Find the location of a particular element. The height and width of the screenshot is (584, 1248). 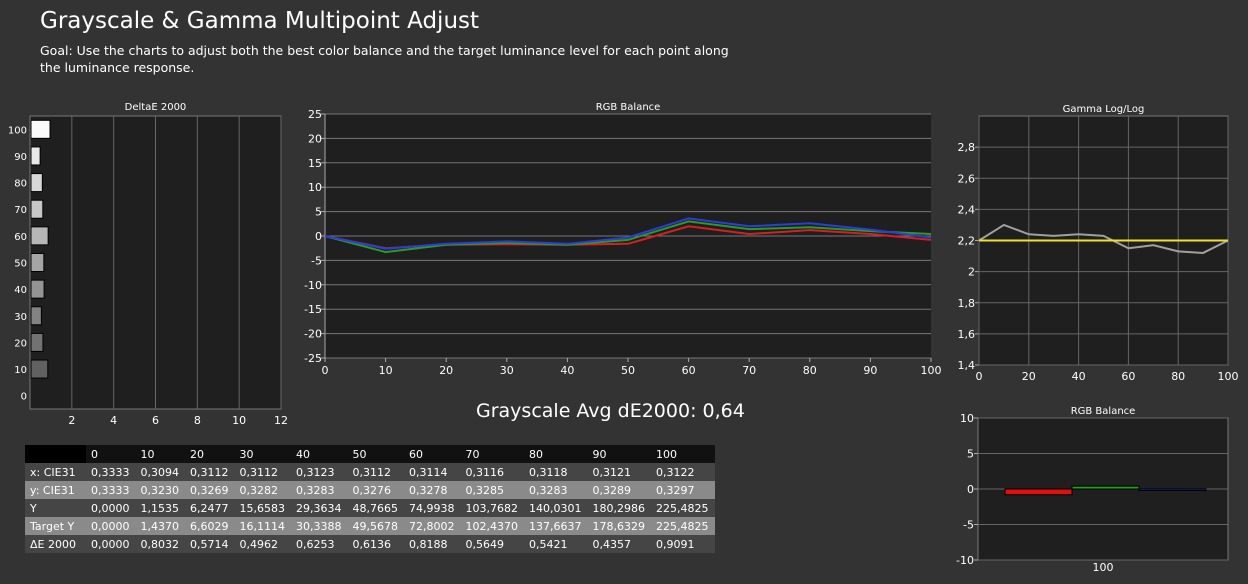

table-row-label: Target Y is located at coordinates (55, 526).